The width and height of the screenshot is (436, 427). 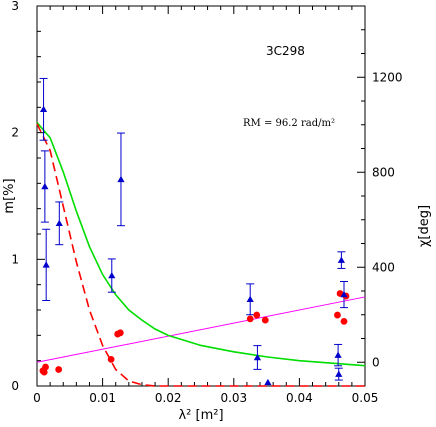 I want to click on chart-title: 3C298, so click(x=285, y=51).